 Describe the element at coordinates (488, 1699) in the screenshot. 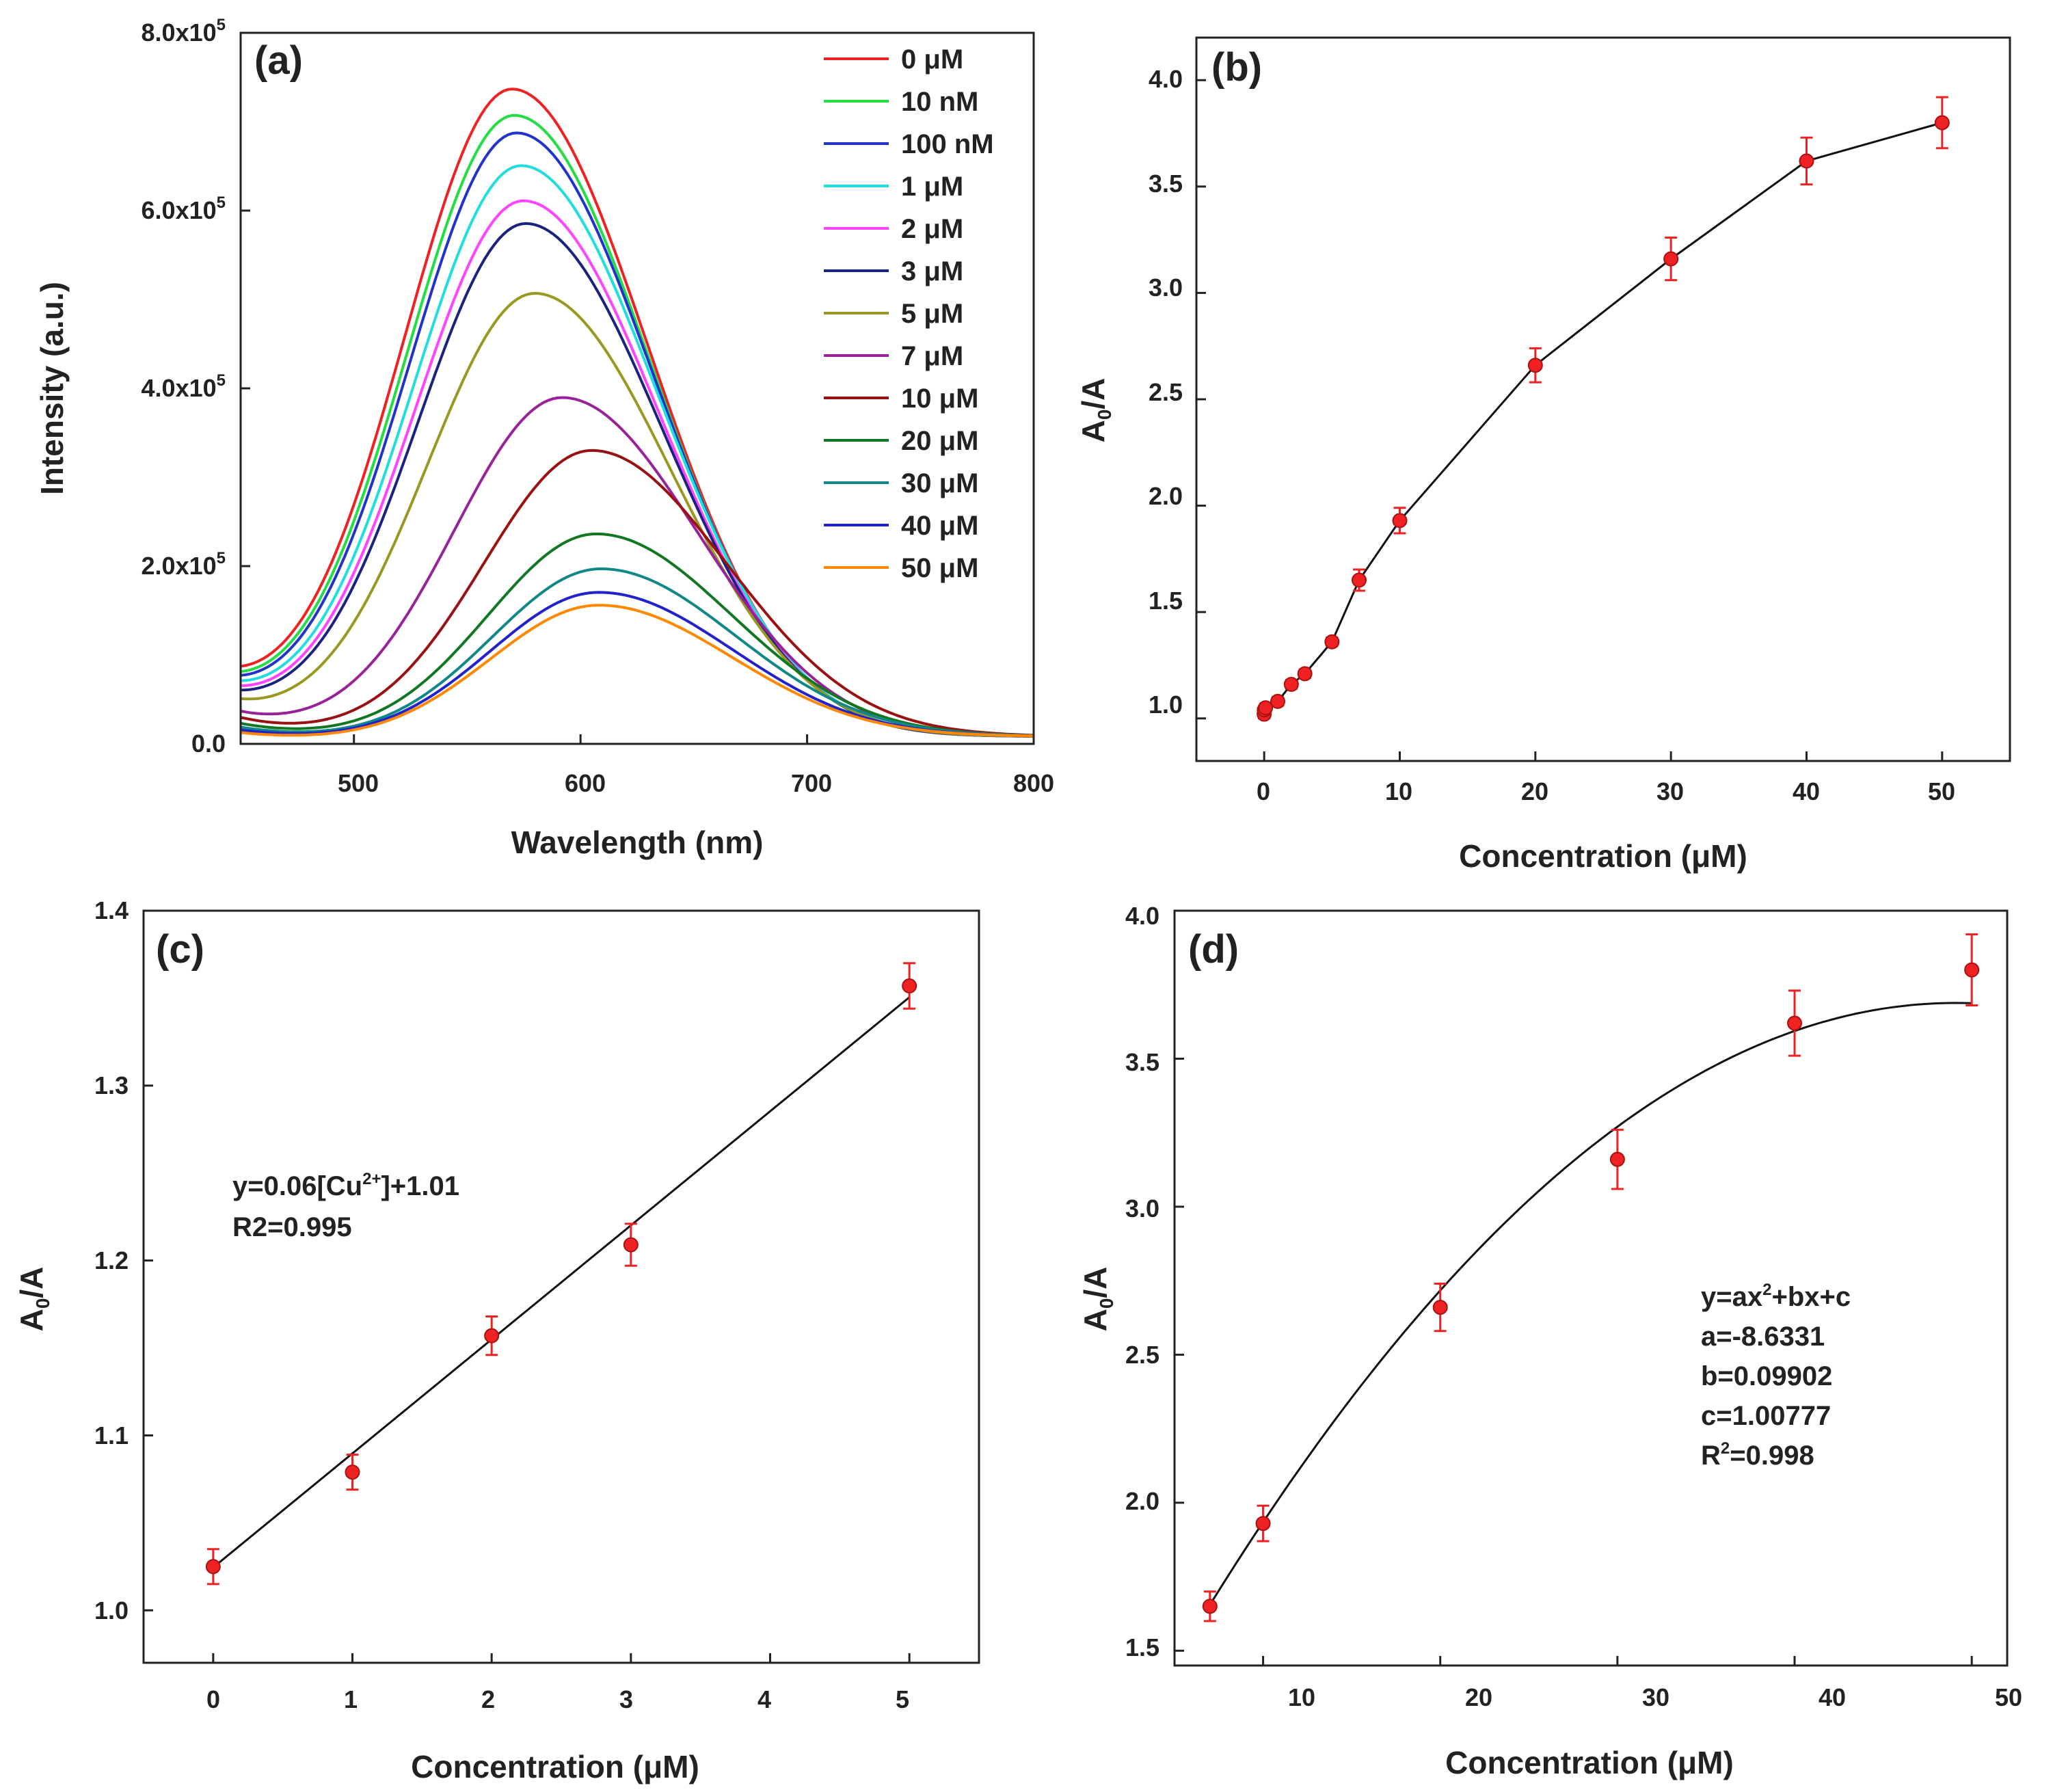

I see `c-x-tick-label: 2` at that location.